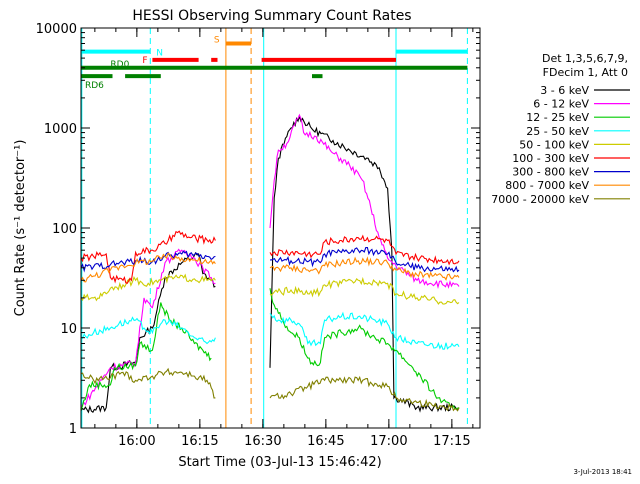 The image size is (640, 484). What do you see at coordinates (557, 131) in the screenshot?
I see `legend-label-3: 25 - 50 keV` at bounding box center [557, 131].